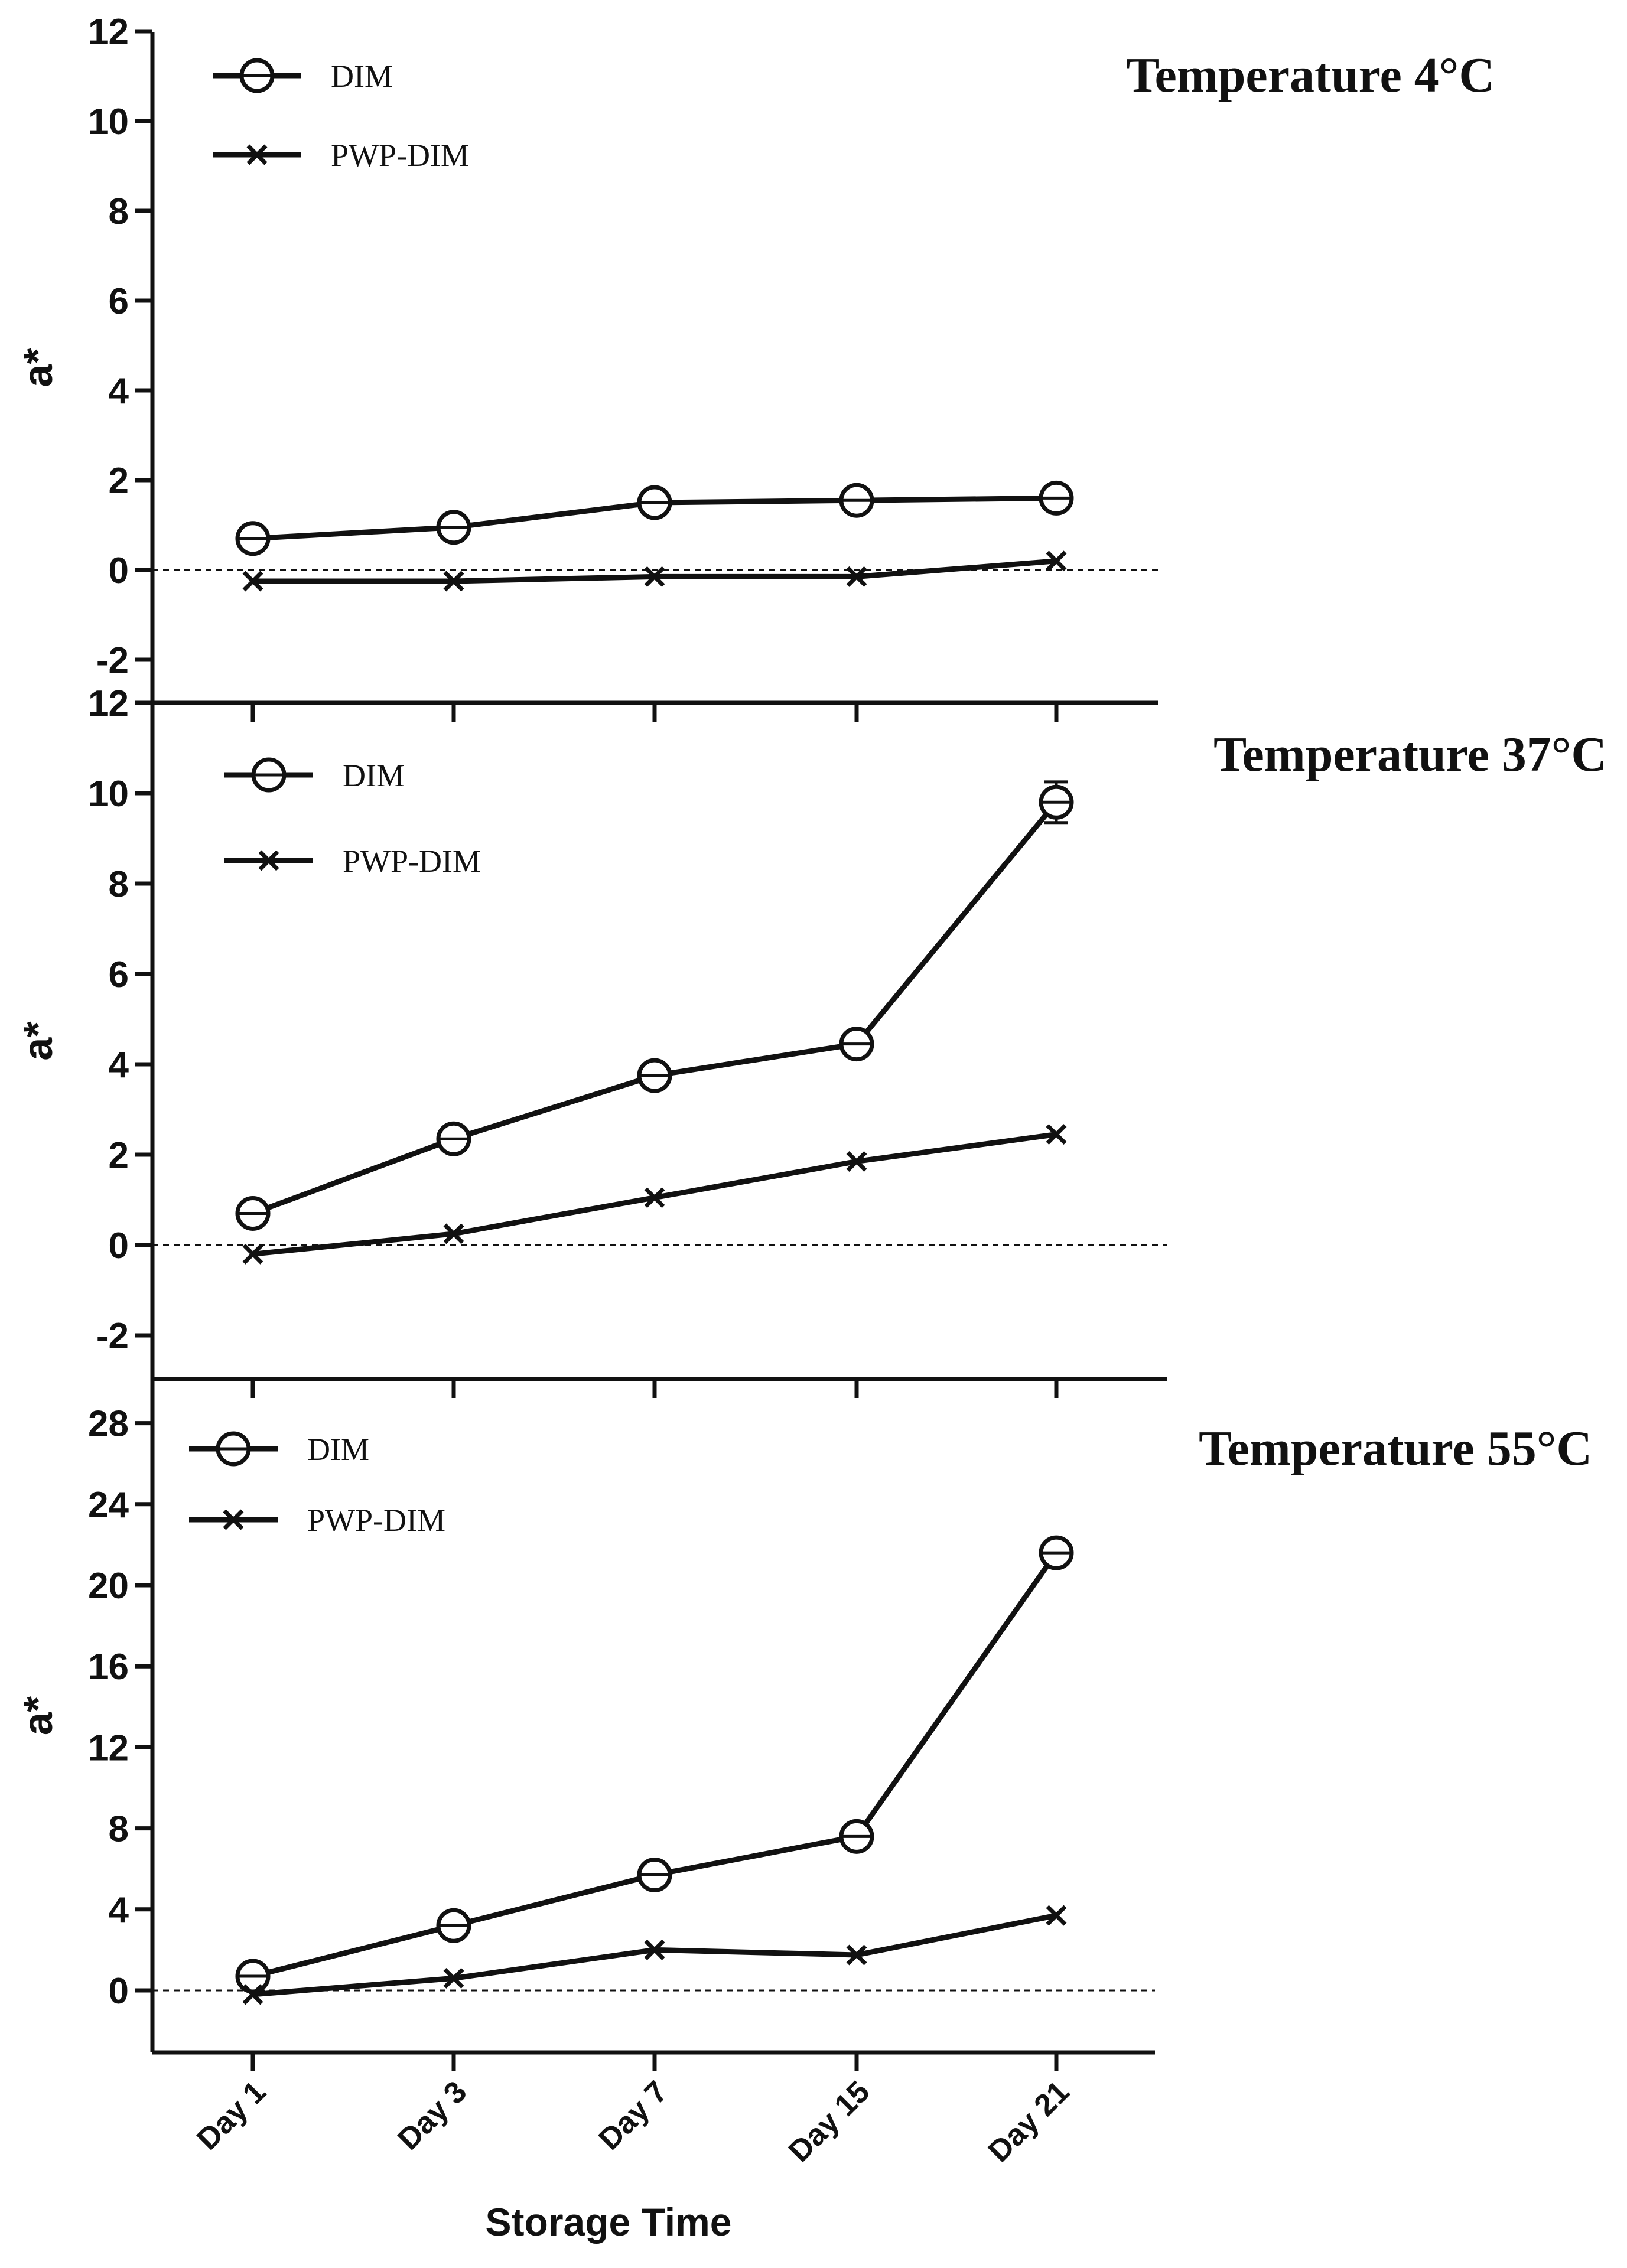 Image resolution: width=1627 pixels, height=2268 pixels. Describe the element at coordinates (108, 1505) in the screenshot. I see `y-tick-label: 24` at that location.